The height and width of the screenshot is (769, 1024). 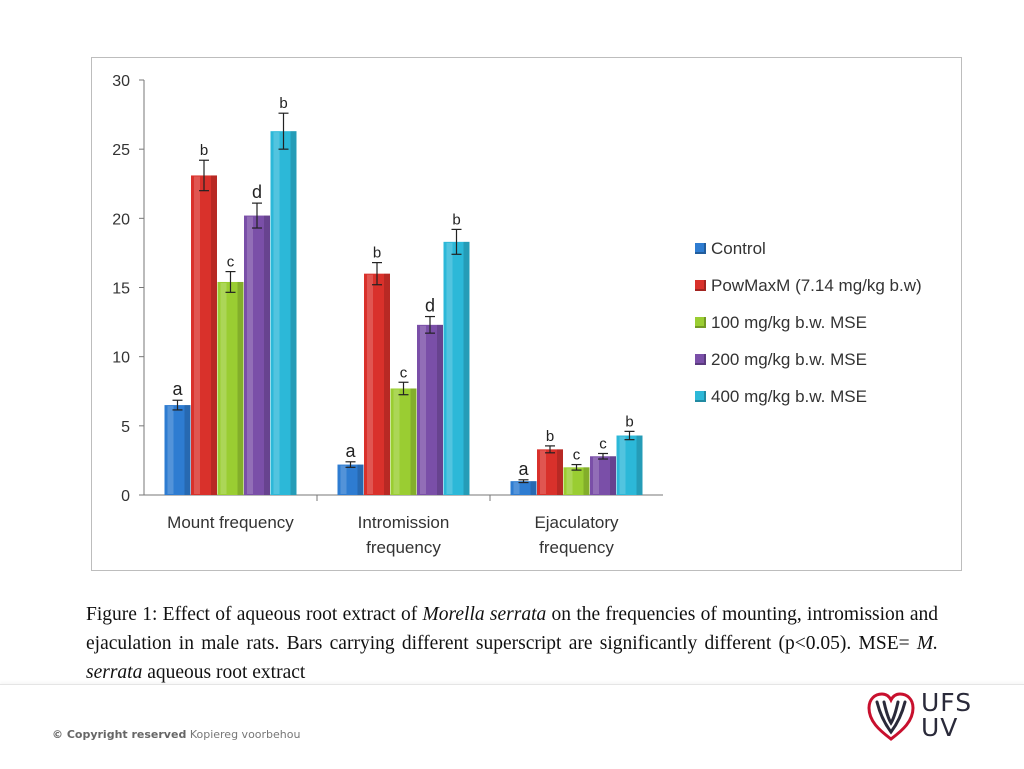 I want to click on legend-item: 200 mg/kg b.w. MSE, so click(x=808, y=359).